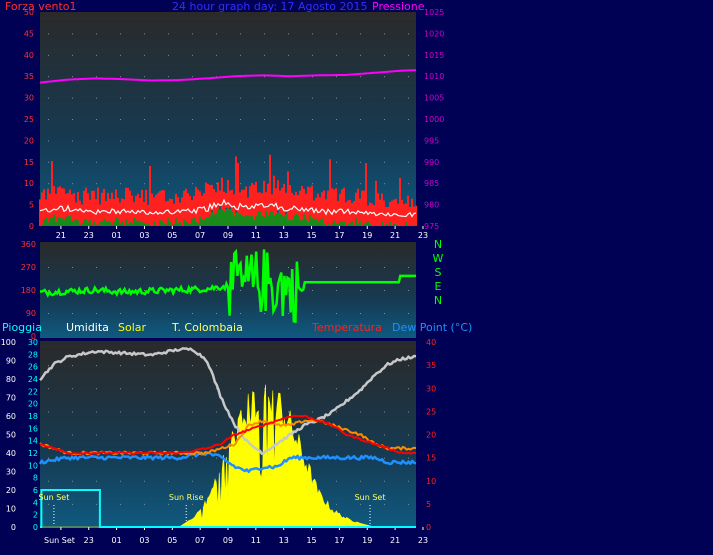 Image resolution: width=713 pixels, height=555 pixels. Describe the element at coordinates (33, 391) in the screenshot. I see `y-umidita-tick: 22` at that location.